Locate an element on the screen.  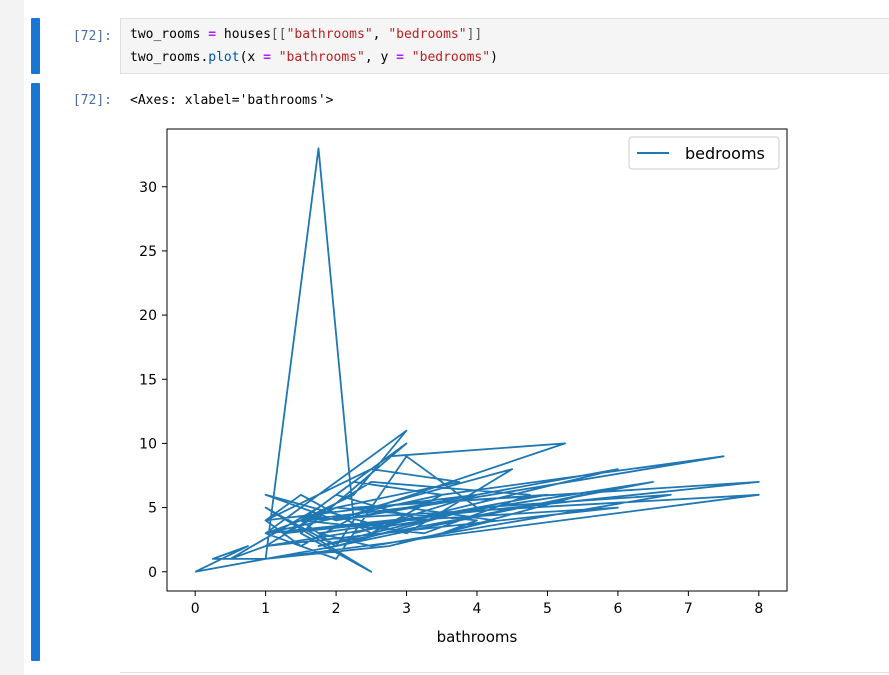
x-tick-label: 2 is located at coordinates (336, 609).